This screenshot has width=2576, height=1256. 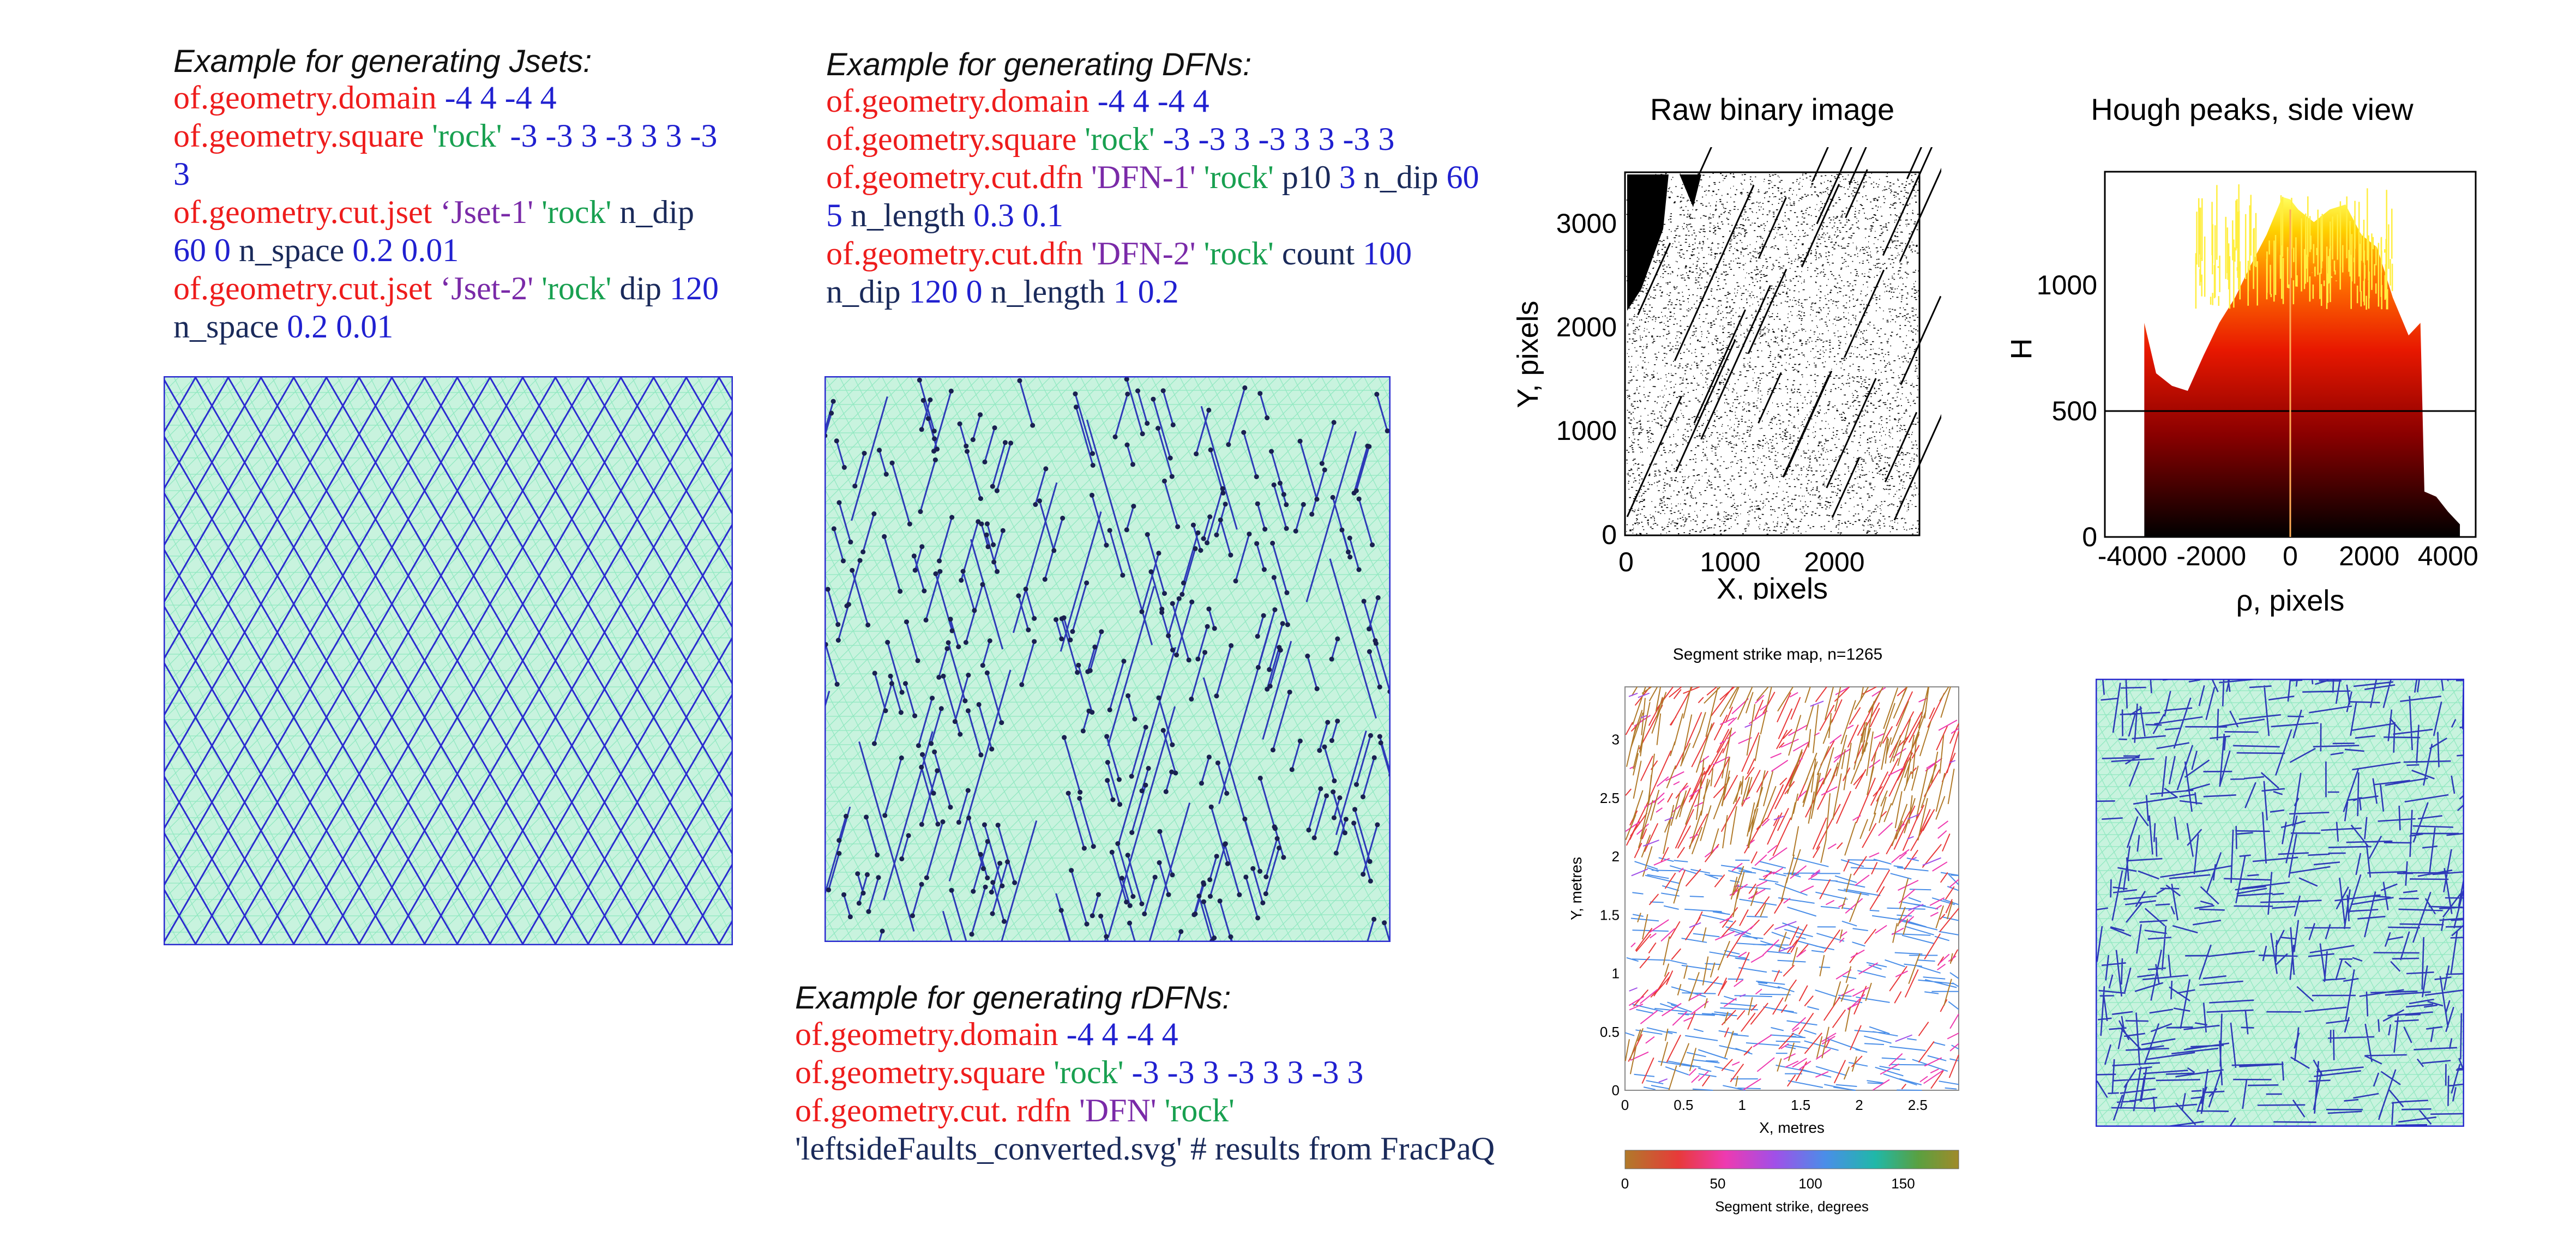 What do you see at coordinates (2369, 556) in the screenshot?
I see `hough-xtick-label: 2000` at bounding box center [2369, 556].